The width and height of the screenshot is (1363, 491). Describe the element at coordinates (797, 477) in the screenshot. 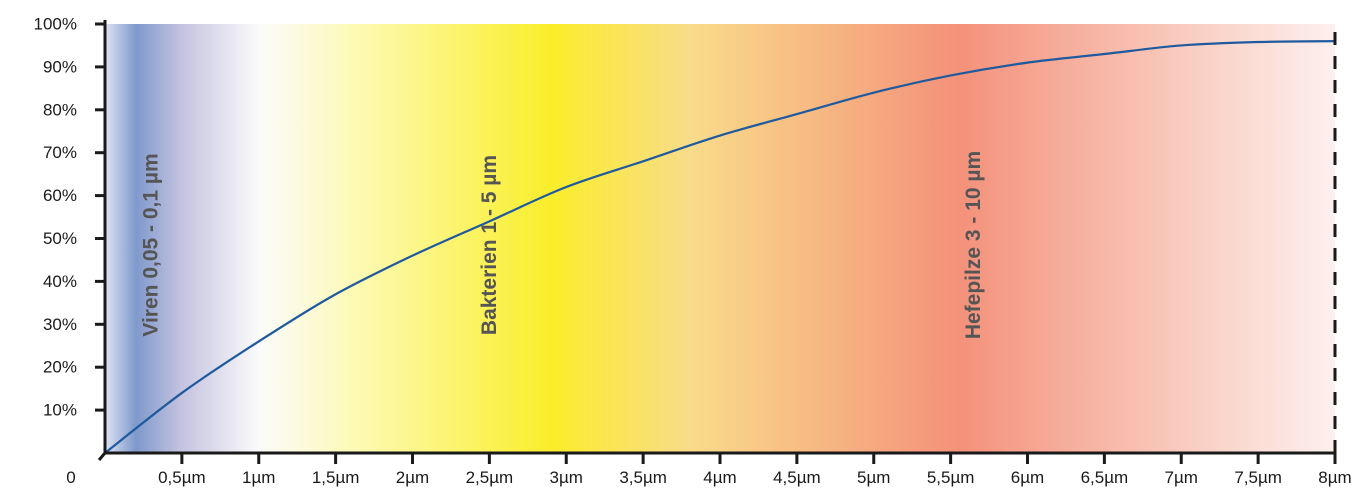

I see `x-tick-label: 4,5µm` at that location.